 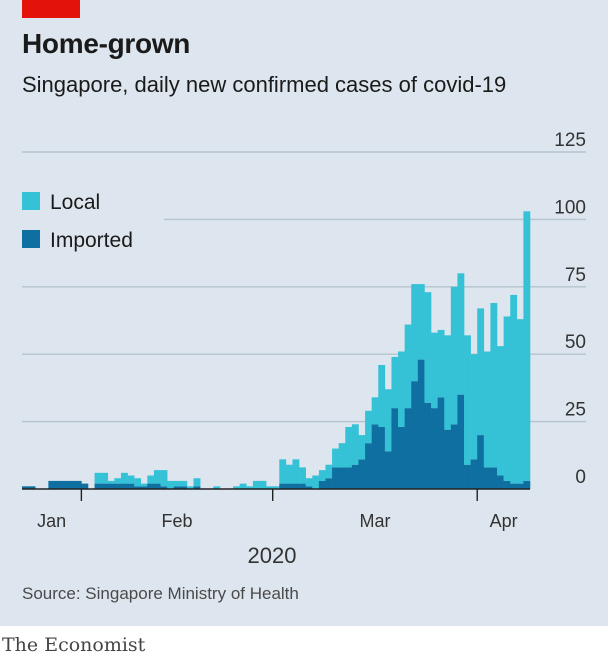 What do you see at coordinates (106, 43) in the screenshot?
I see `chart-title: Home-grown` at bounding box center [106, 43].